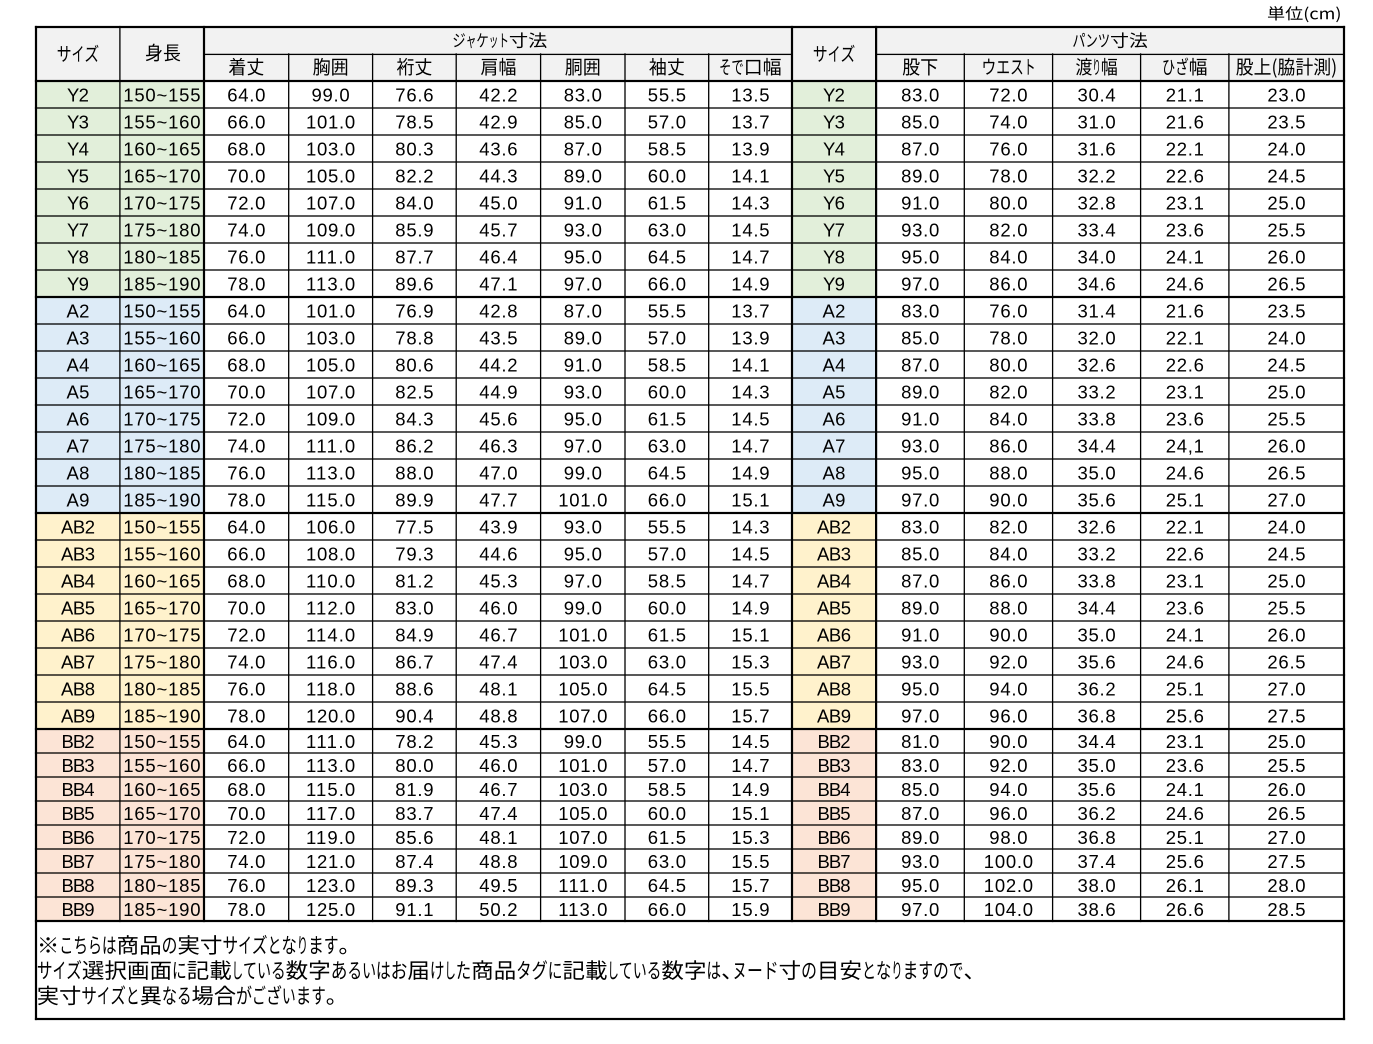 The image size is (1373, 1044). Describe the element at coordinates (78, 634) in the screenshot. I see `svg-text: AB6` at that location.